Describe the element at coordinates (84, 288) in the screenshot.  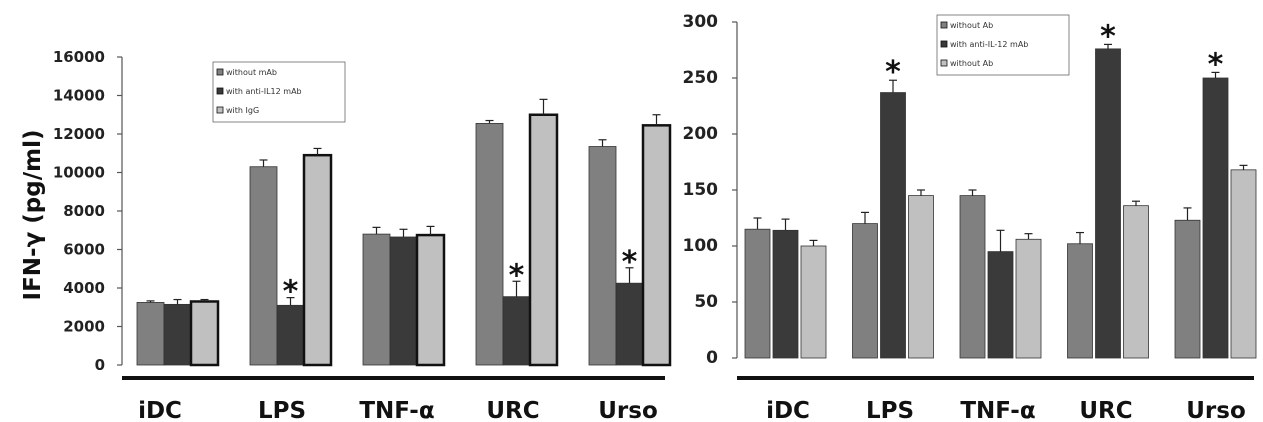
I see `y-tick-label: 4000` at that location.